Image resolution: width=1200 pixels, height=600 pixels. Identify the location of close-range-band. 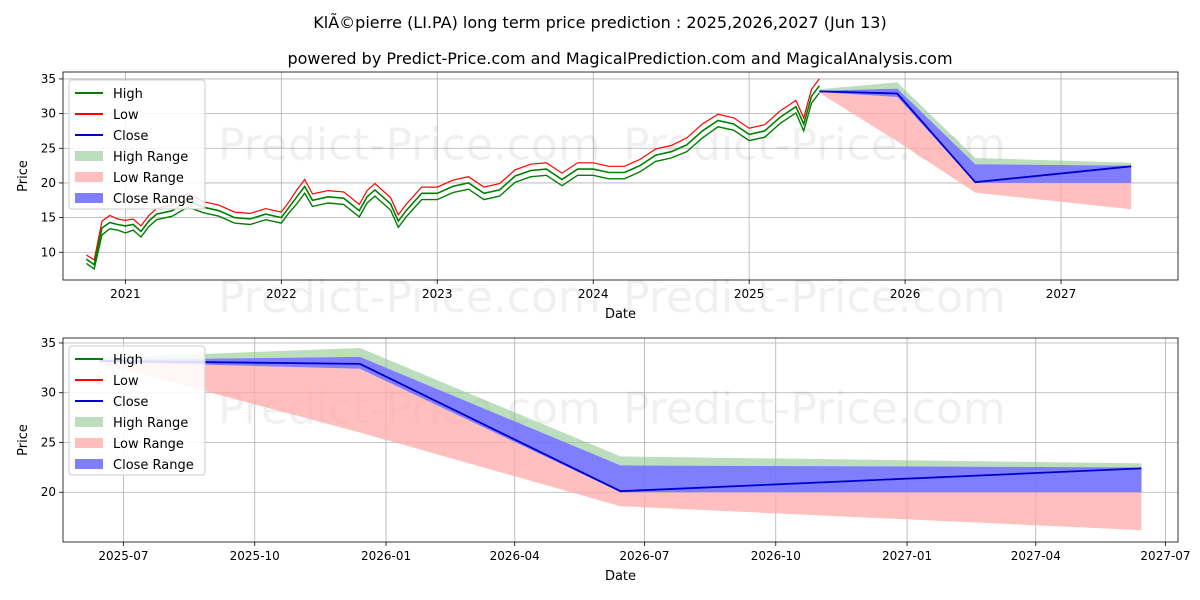
(975, 135).